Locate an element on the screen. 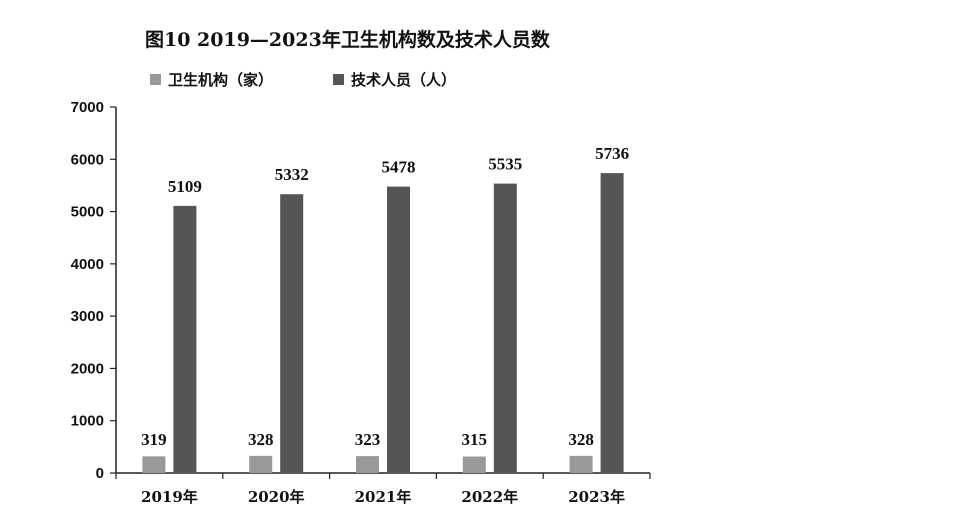  chart-title: 图10 2019—2023年卫生机构数及技术人员数 is located at coordinates (348, 39).